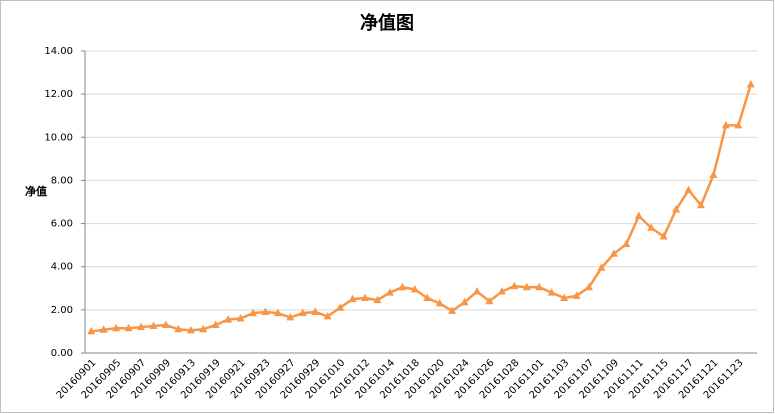 The height and width of the screenshot is (414, 775). What do you see at coordinates (62, 353) in the screenshot?
I see `y-tick-label: 0.00` at bounding box center [62, 353].